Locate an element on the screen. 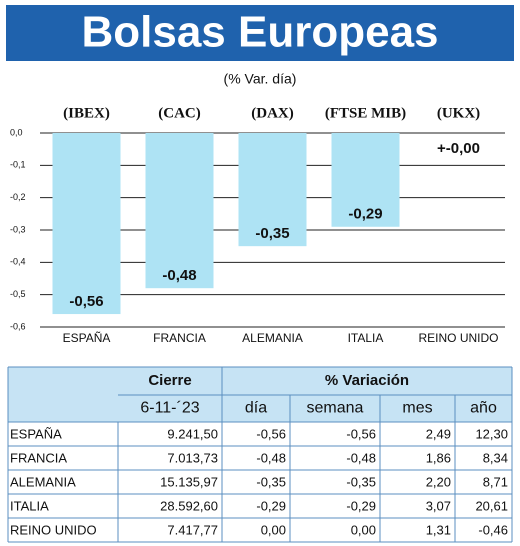 The image size is (520, 546). table-cell: 12,30 is located at coordinates (491, 433).